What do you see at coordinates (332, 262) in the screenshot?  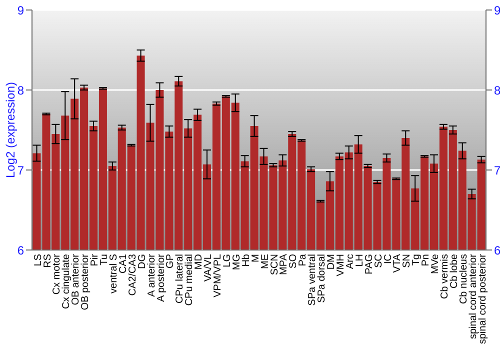 I see `x-tick-label: DM` at bounding box center [332, 262].